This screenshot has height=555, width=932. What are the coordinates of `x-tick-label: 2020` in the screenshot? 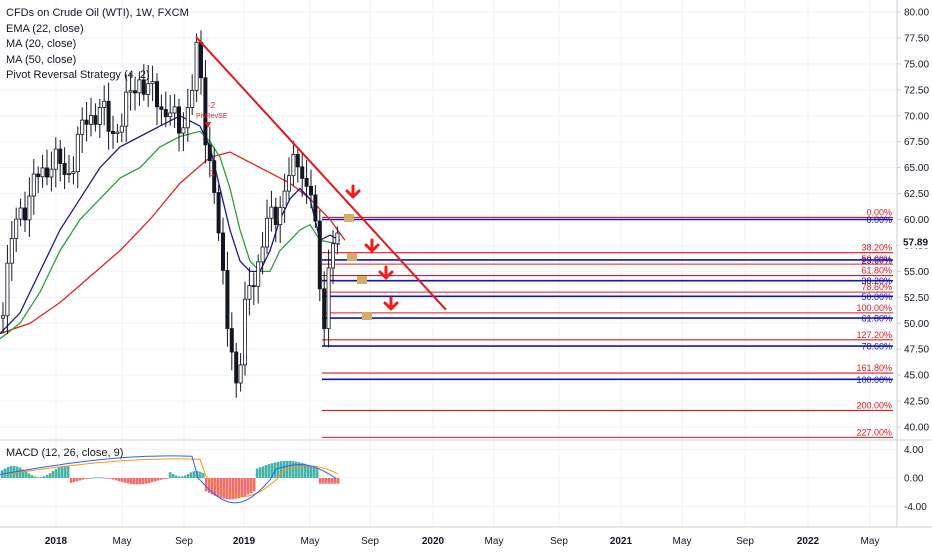 It's located at (433, 541).